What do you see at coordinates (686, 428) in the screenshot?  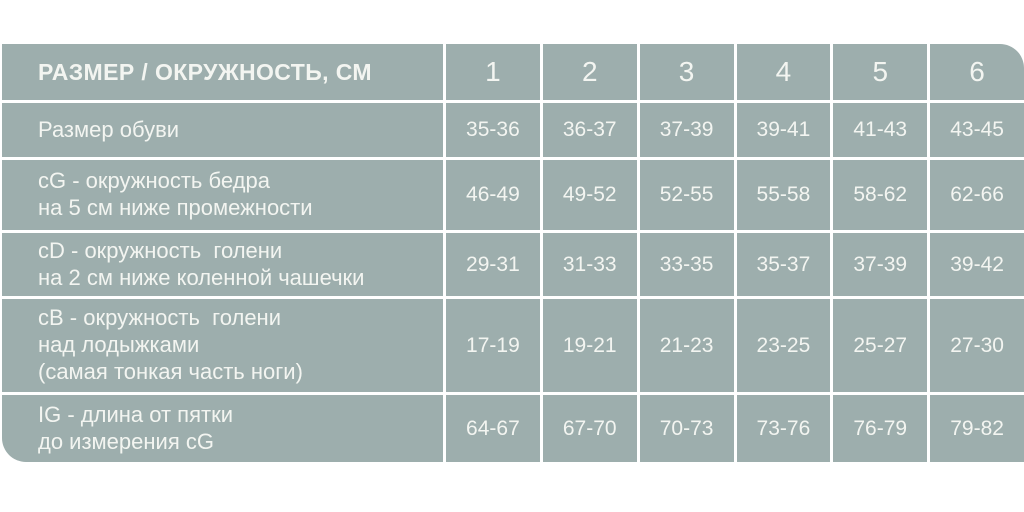 I see `value-cell: 70-73` at bounding box center [686, 428].